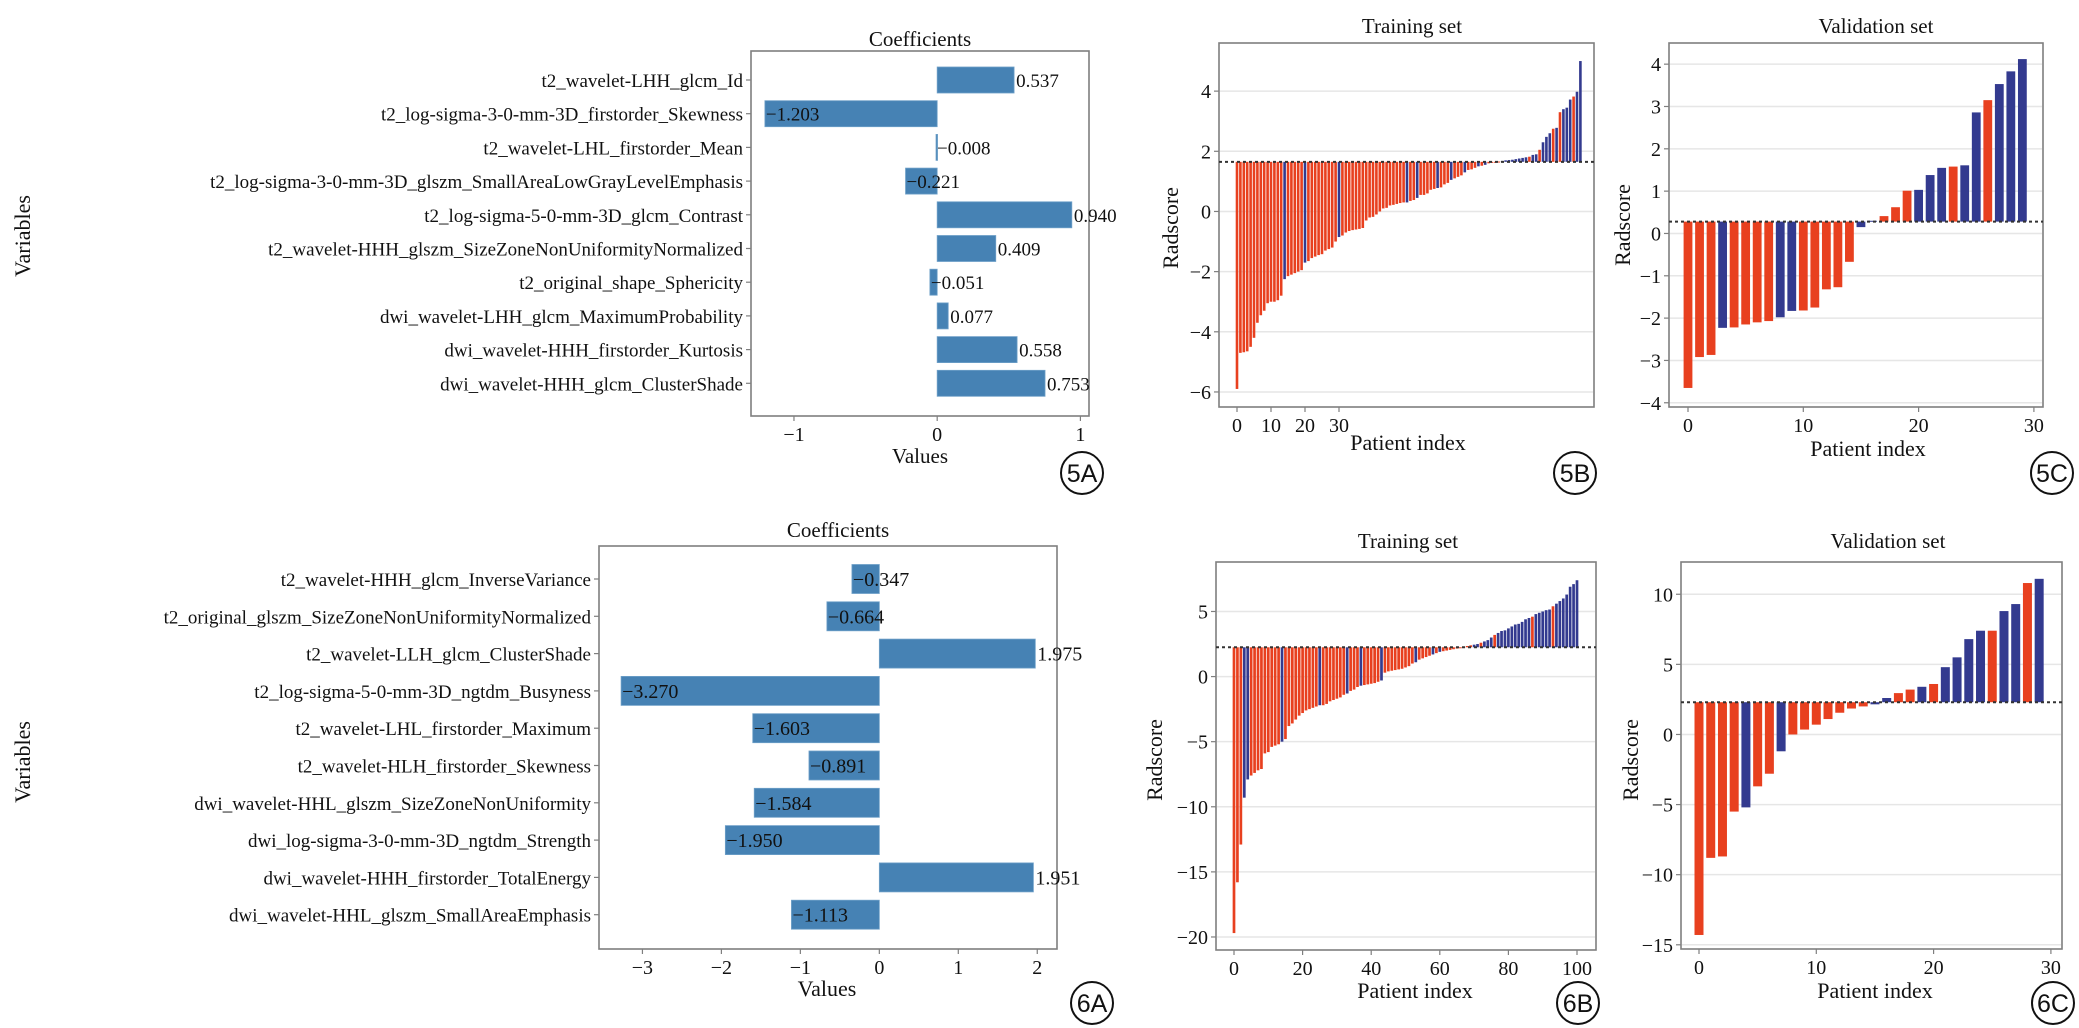 This screenshot has width=2079, height=1028. Describe the element at coordinates (958, 968) in the screenshot. I see `x-tick-label: 1` at that location.